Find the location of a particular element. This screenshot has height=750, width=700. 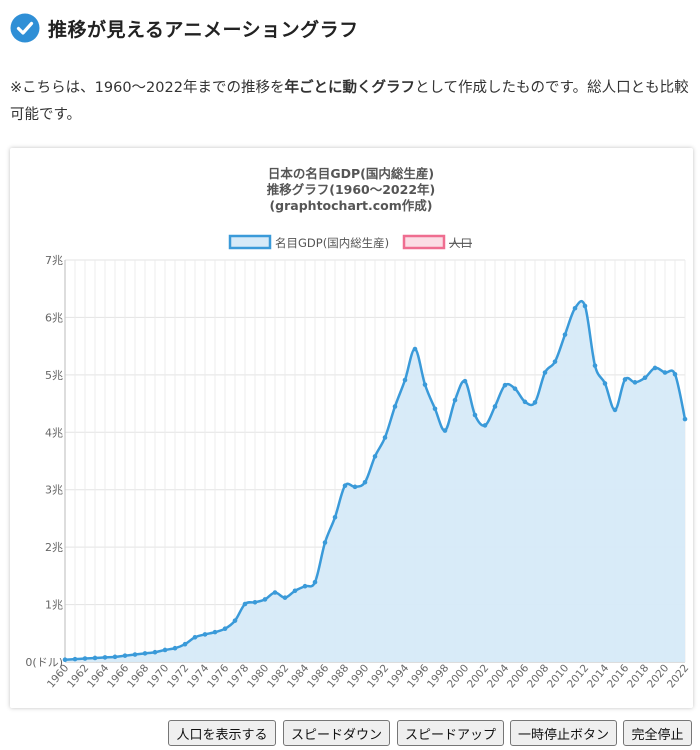

x-tick-label: 2002 is located at coordinates (478, 676).